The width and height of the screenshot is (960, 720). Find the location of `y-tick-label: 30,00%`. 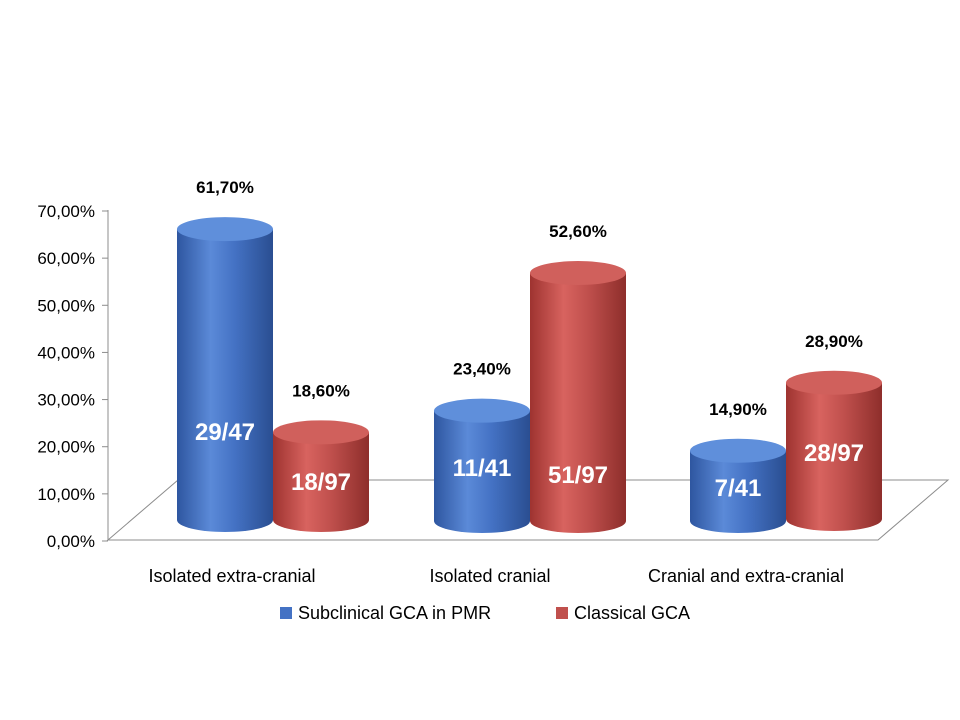

y-tick-label: 30,00% is located at coordinates (66, 400).